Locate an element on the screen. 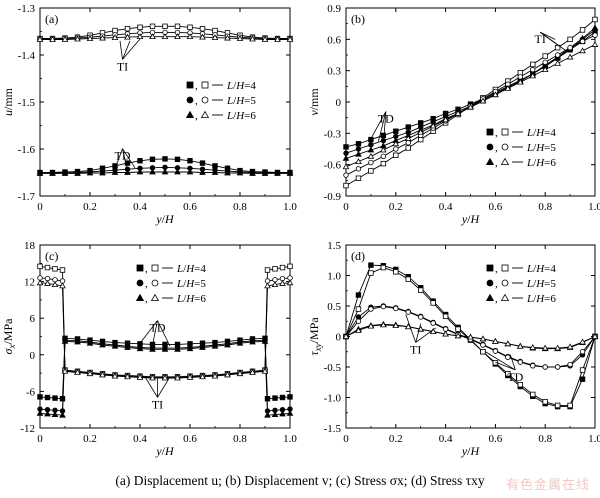 The height and width of the screenshot is (498, 600). legend-label: L/H=4 is located at coordinates (241, 86).